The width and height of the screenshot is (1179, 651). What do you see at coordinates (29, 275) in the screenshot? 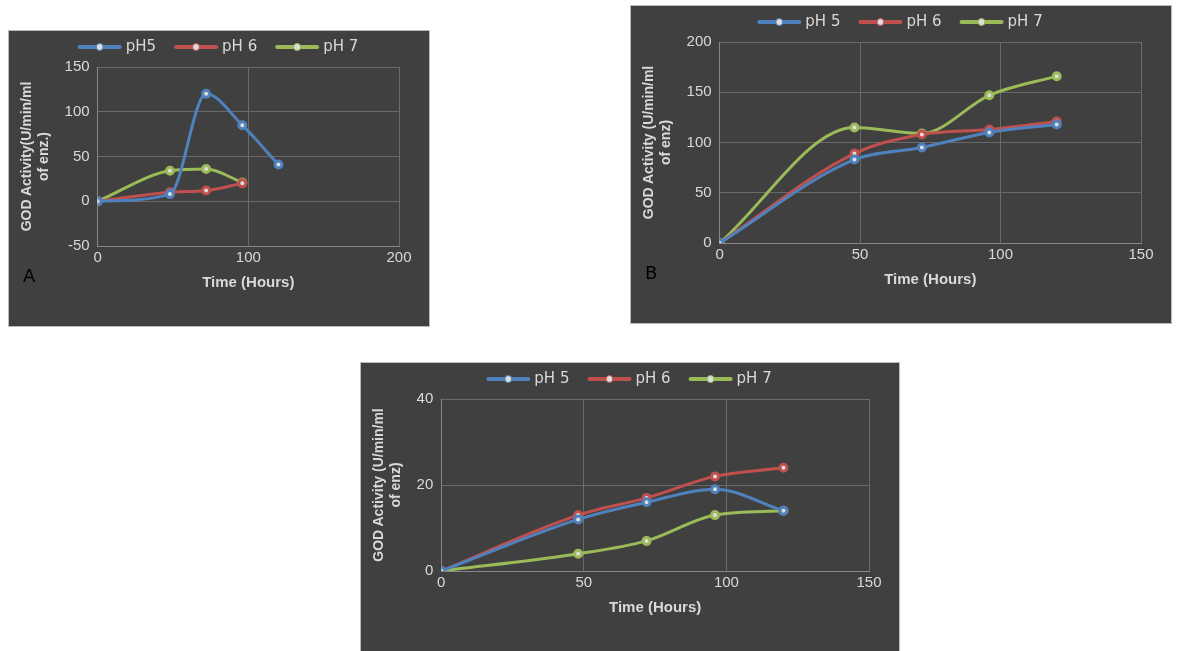
I see `text: A` at bounding box center [29, 275].